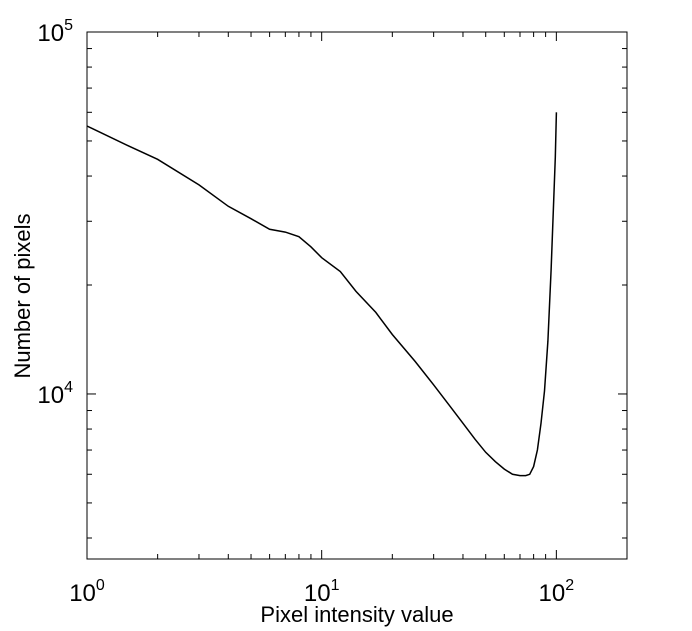 The height and width of the screenshot is (631, 692). Describe the element at coordinates (356, 614) in the screenshot. I see `x-axis-label: Pixel intensity value` at that location.